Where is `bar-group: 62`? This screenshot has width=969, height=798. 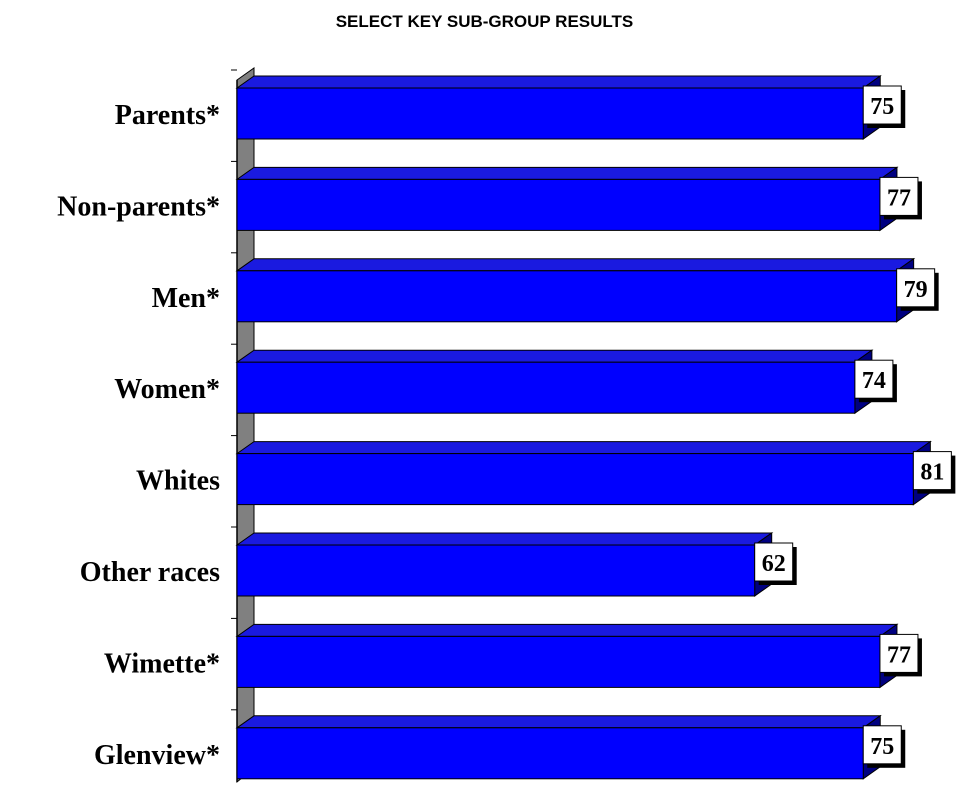 bar-group: 62 is located at coordinates (516, 564).